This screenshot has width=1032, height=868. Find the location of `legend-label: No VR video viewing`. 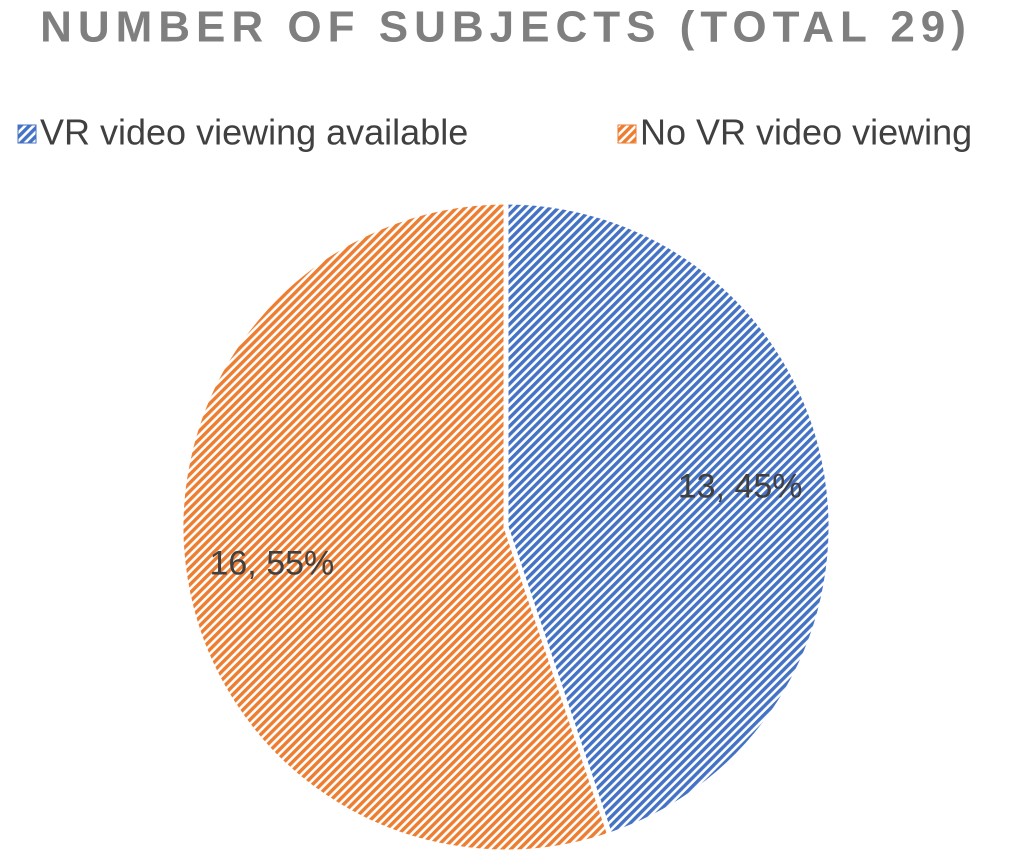

legend-label: No VR video viewing is located at coordinates (806, 132).